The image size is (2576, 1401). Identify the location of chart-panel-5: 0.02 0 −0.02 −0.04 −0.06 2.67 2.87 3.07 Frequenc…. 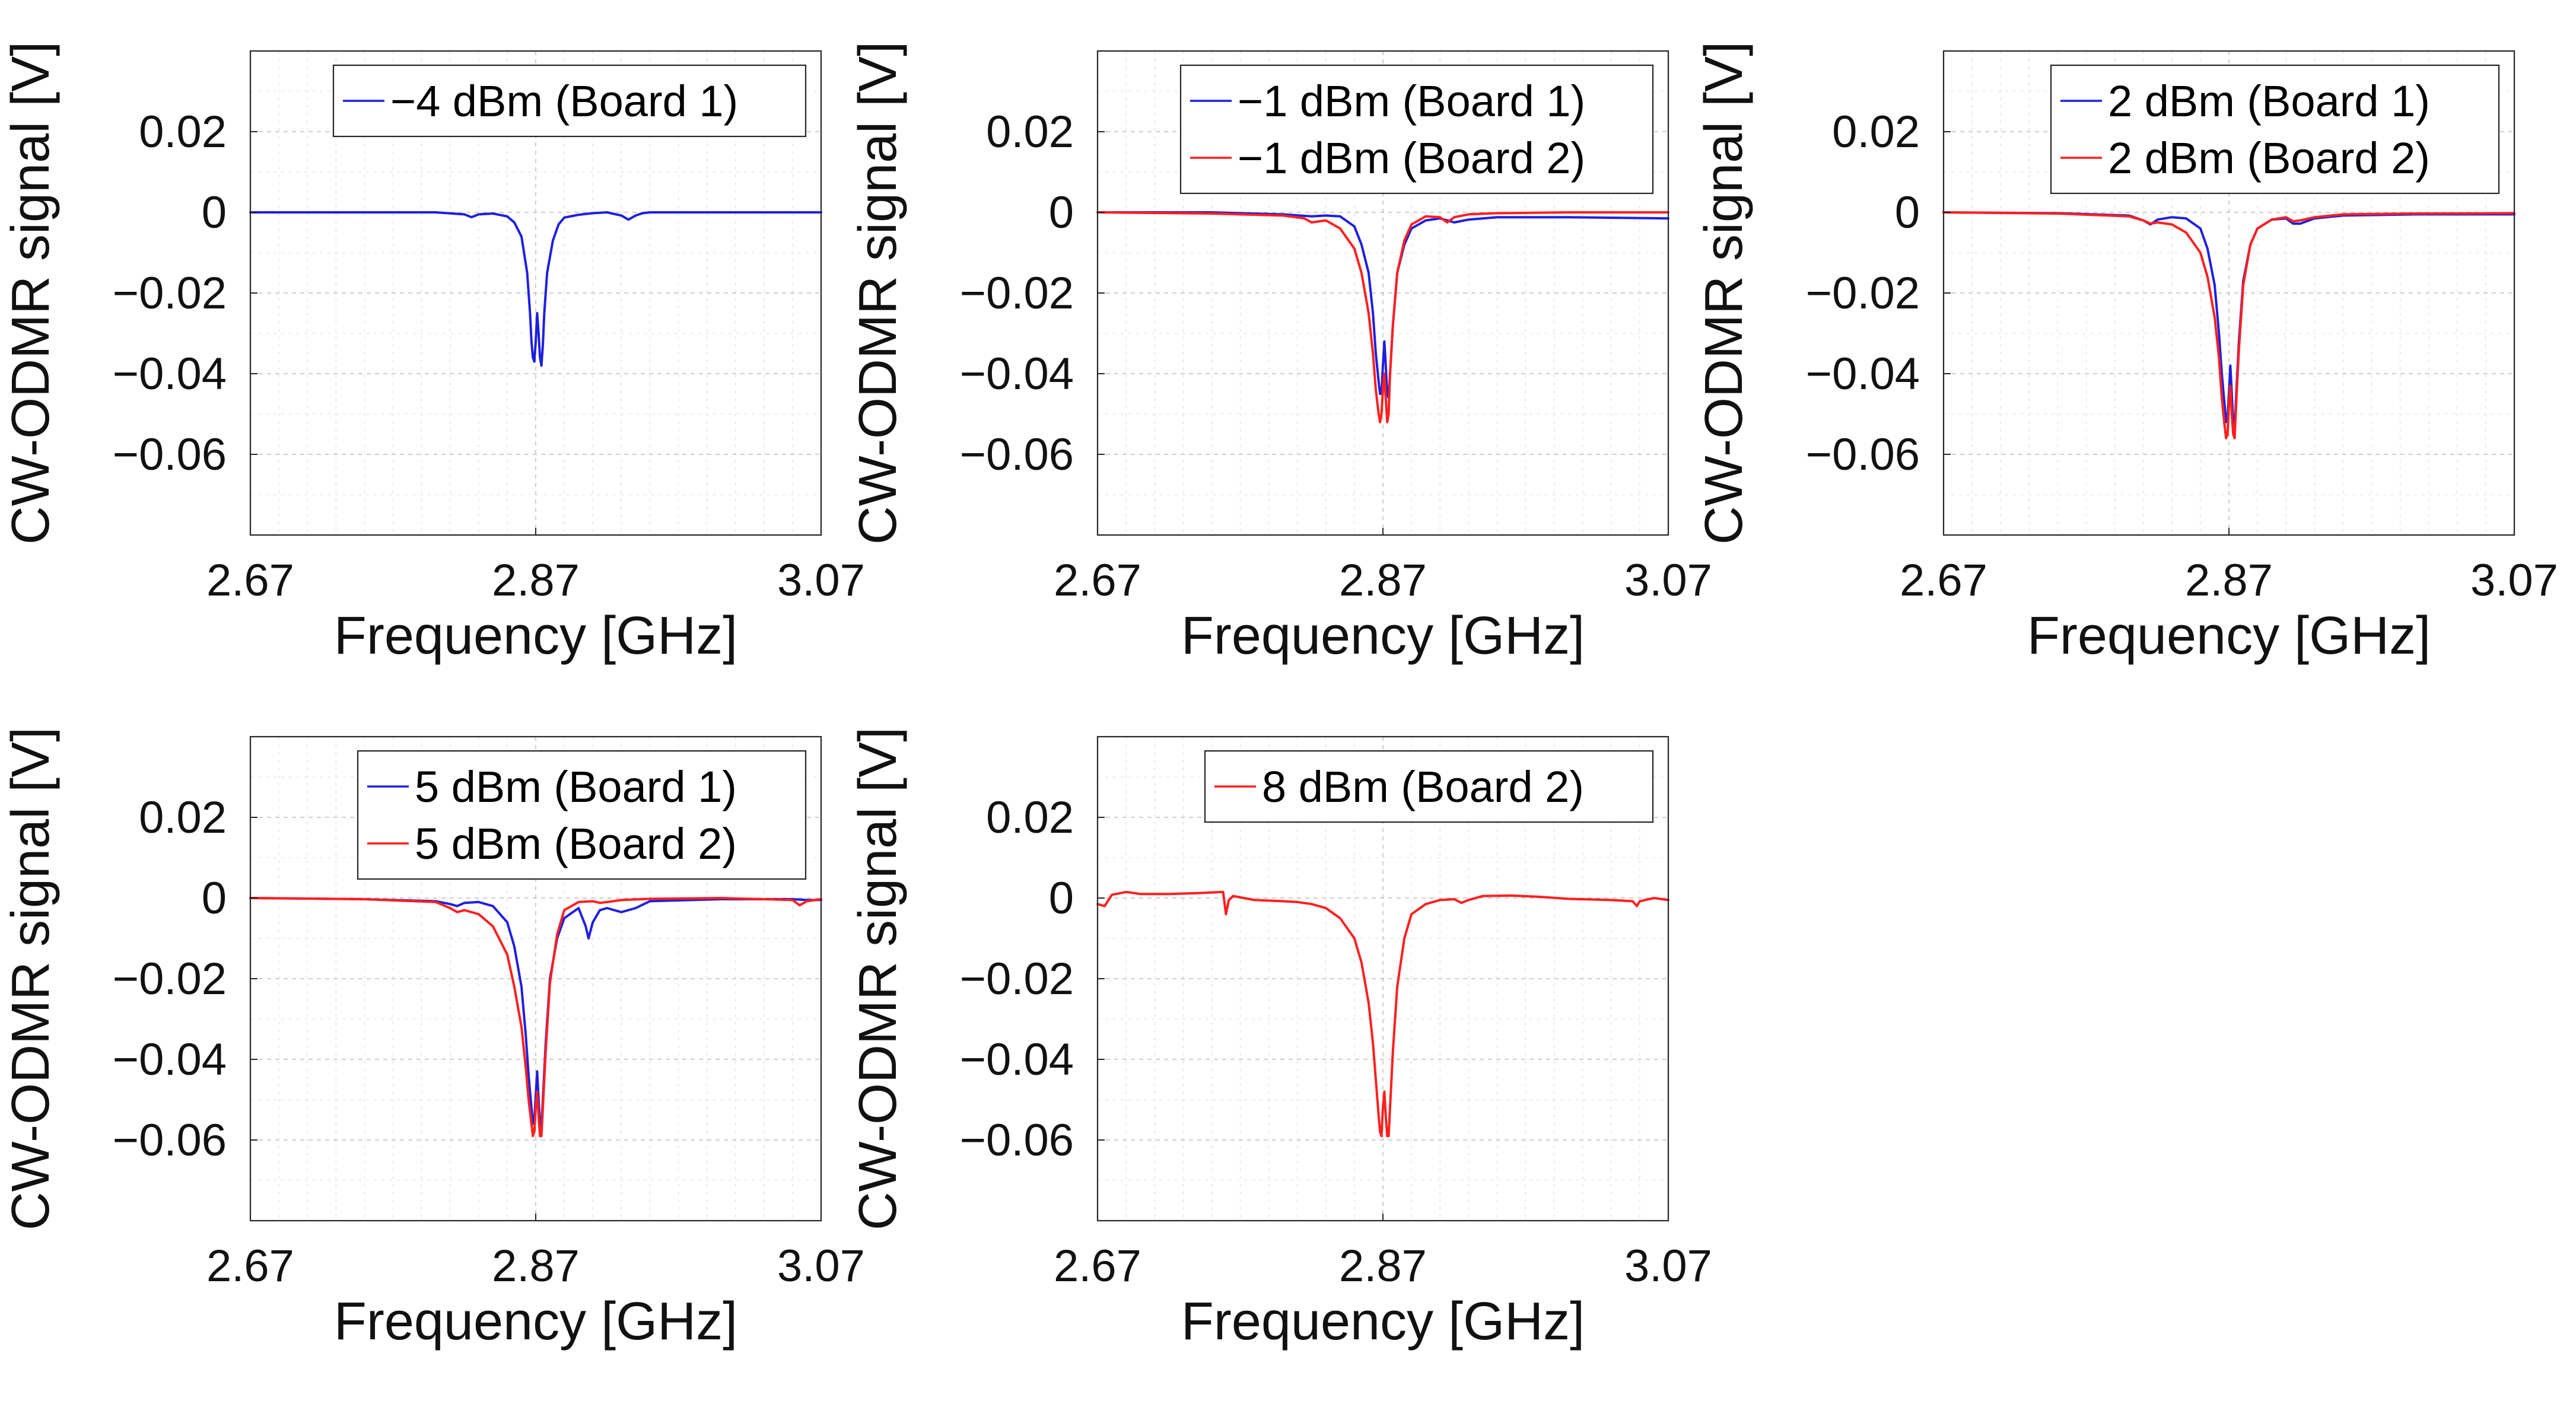
(1280, 1039).